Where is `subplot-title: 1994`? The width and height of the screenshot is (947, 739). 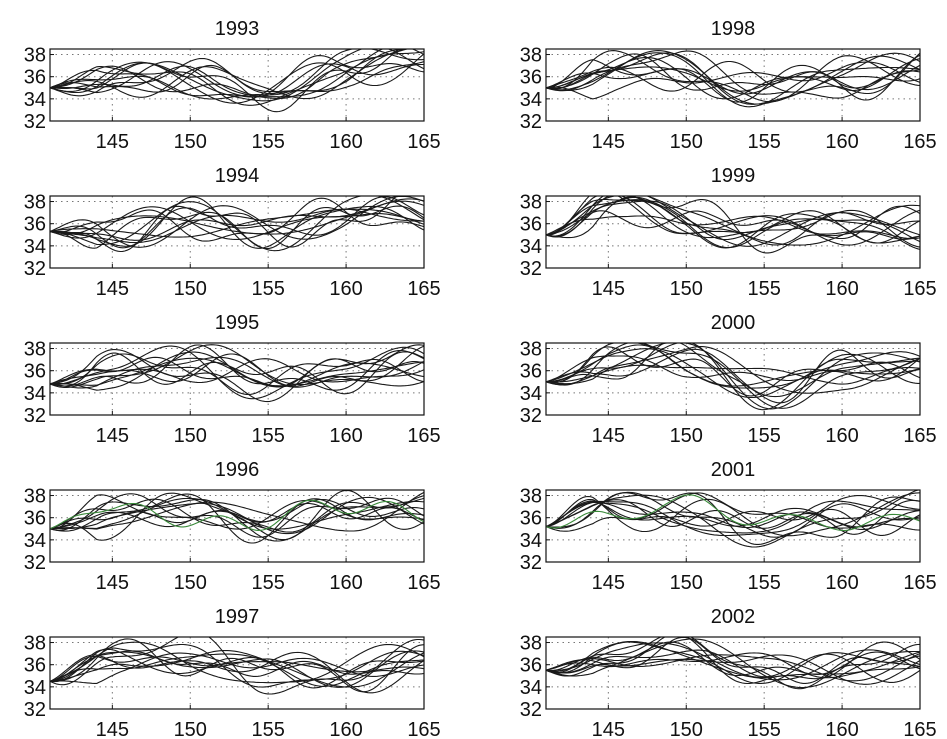
subplot-title: 1994 is located at coordinates (237, 176).